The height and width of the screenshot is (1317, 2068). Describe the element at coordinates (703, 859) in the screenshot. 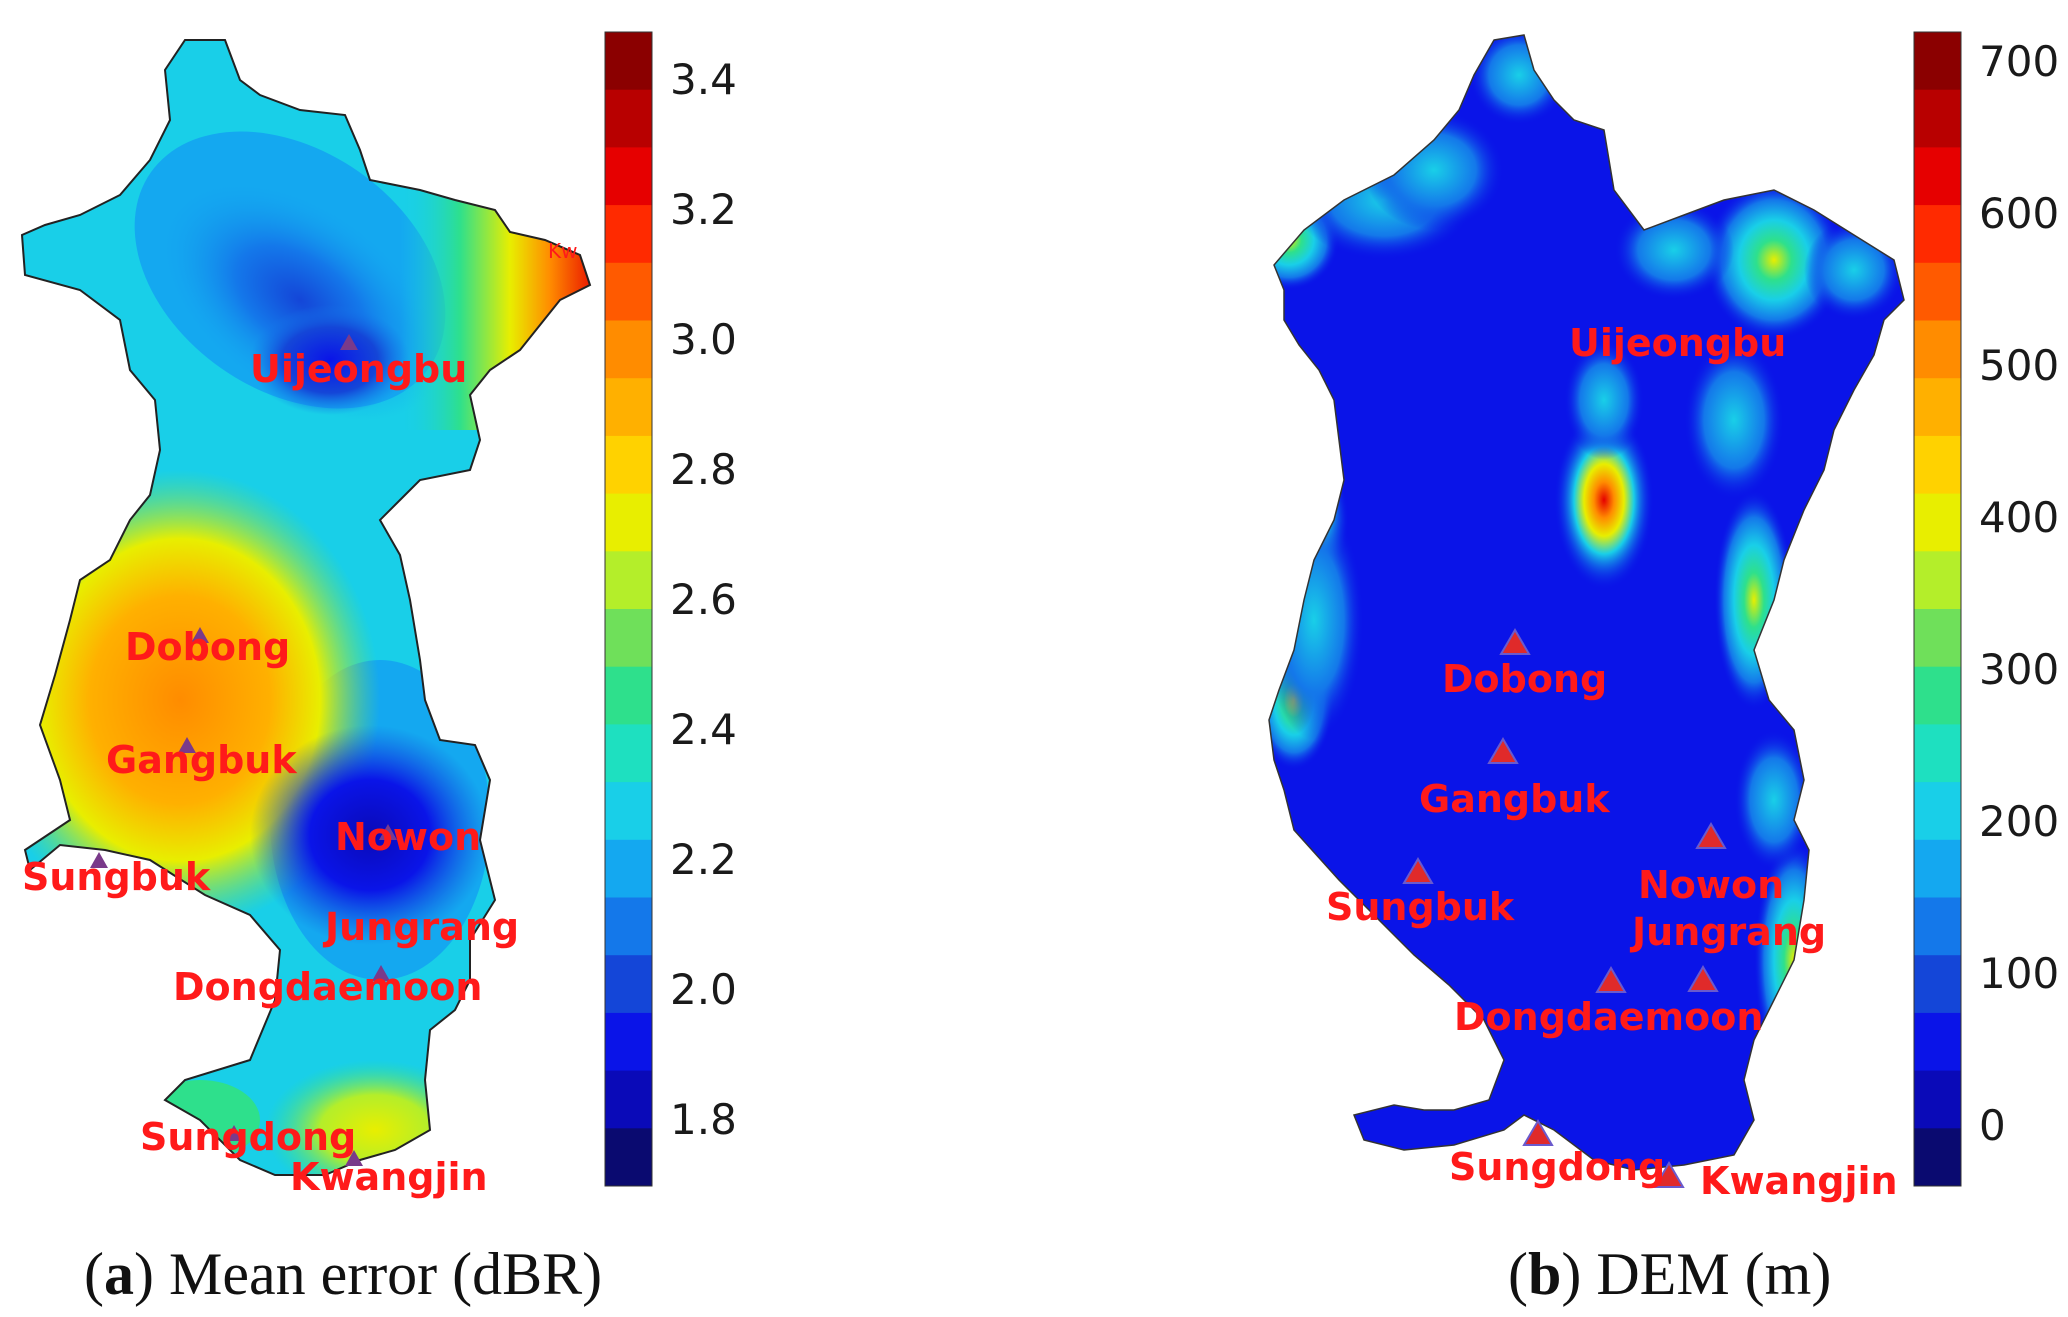

I see `colorbar-tick-label: 2.2` at that location.